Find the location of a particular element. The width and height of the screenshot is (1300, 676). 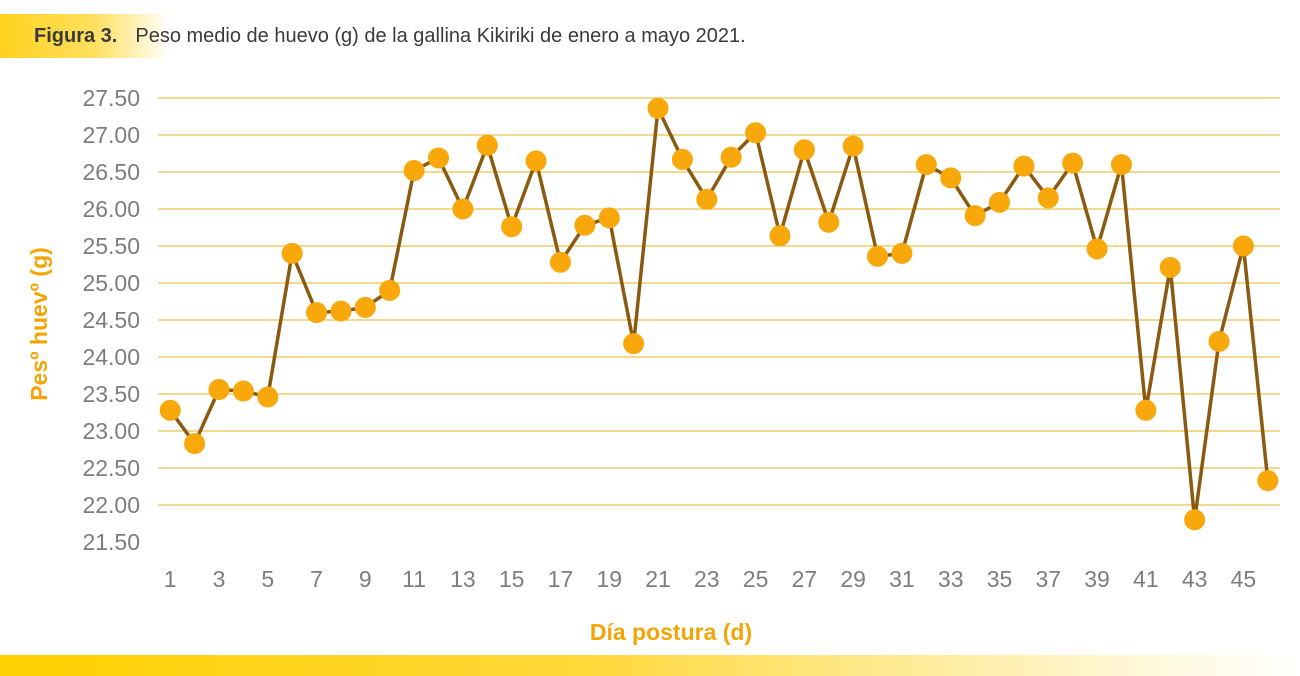

x-tick-label: 21 is located at coordinates (658, 579).